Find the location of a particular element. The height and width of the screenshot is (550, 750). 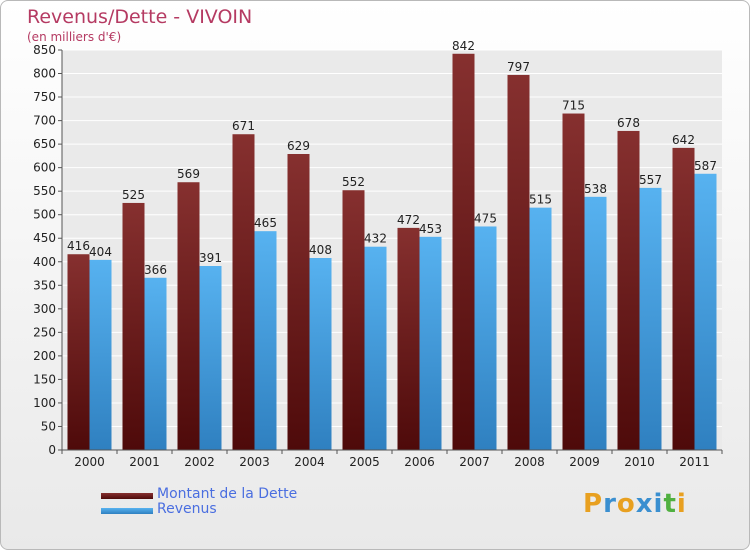

data-label-debt: 472 is located at coordinates (408, 220).